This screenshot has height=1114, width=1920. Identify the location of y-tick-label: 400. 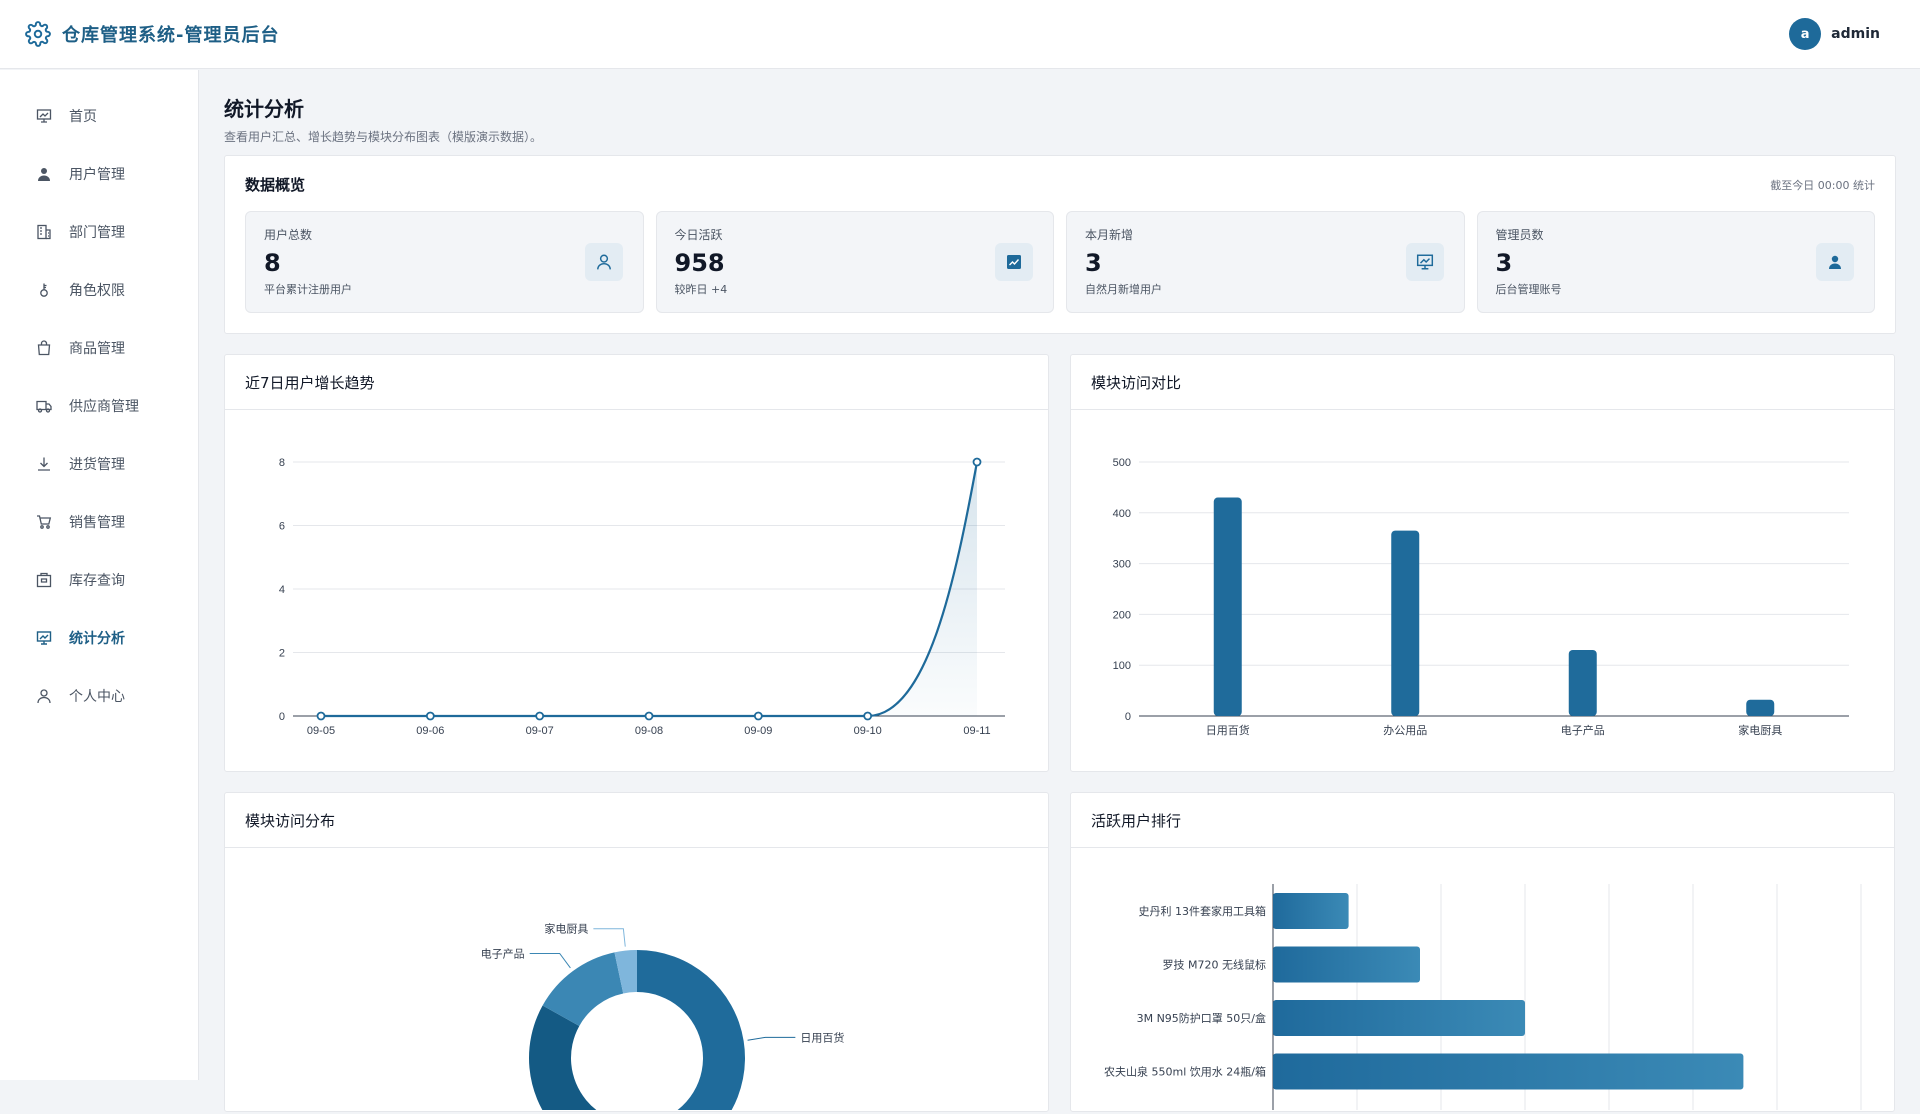
(1122, 514).